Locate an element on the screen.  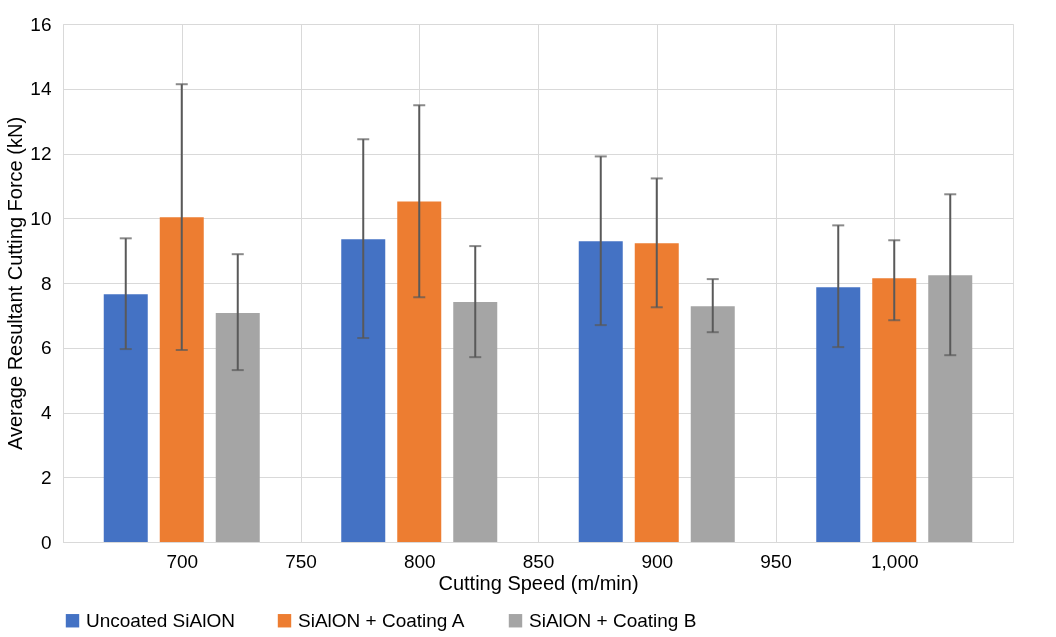
y-tick-label: 6 is located at coordinates (46, 348).